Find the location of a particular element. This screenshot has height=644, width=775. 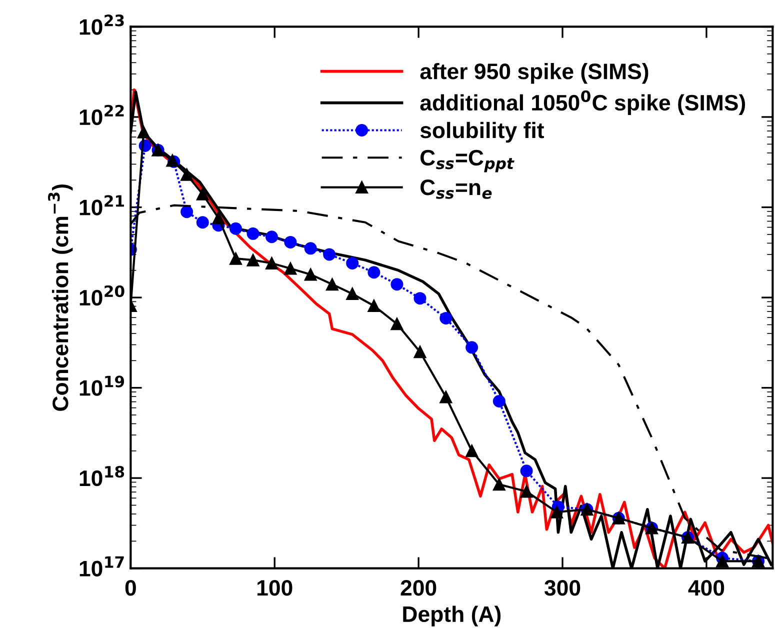

legend-label: solubility fit is located at coordinates (482, 132).